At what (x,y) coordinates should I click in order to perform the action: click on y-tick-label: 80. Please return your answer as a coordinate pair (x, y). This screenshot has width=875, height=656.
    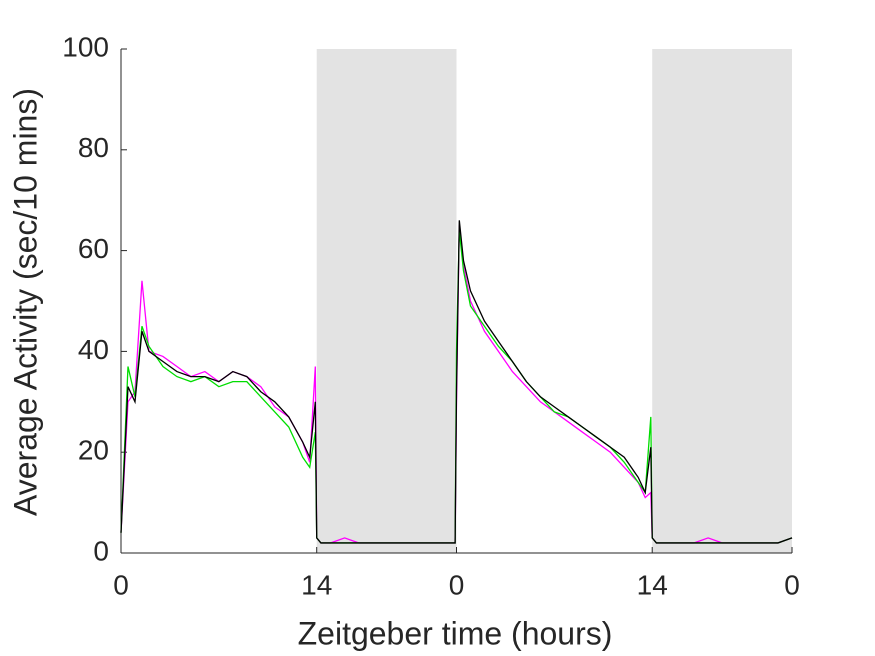
    Looking at the image, I should click on (93, 147).